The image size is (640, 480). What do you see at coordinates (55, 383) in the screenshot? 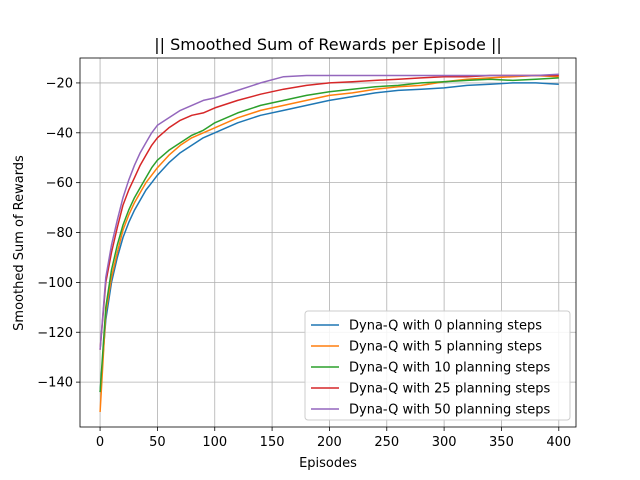
I see `y-tick-label: −140` at bounding box center [55, 383].